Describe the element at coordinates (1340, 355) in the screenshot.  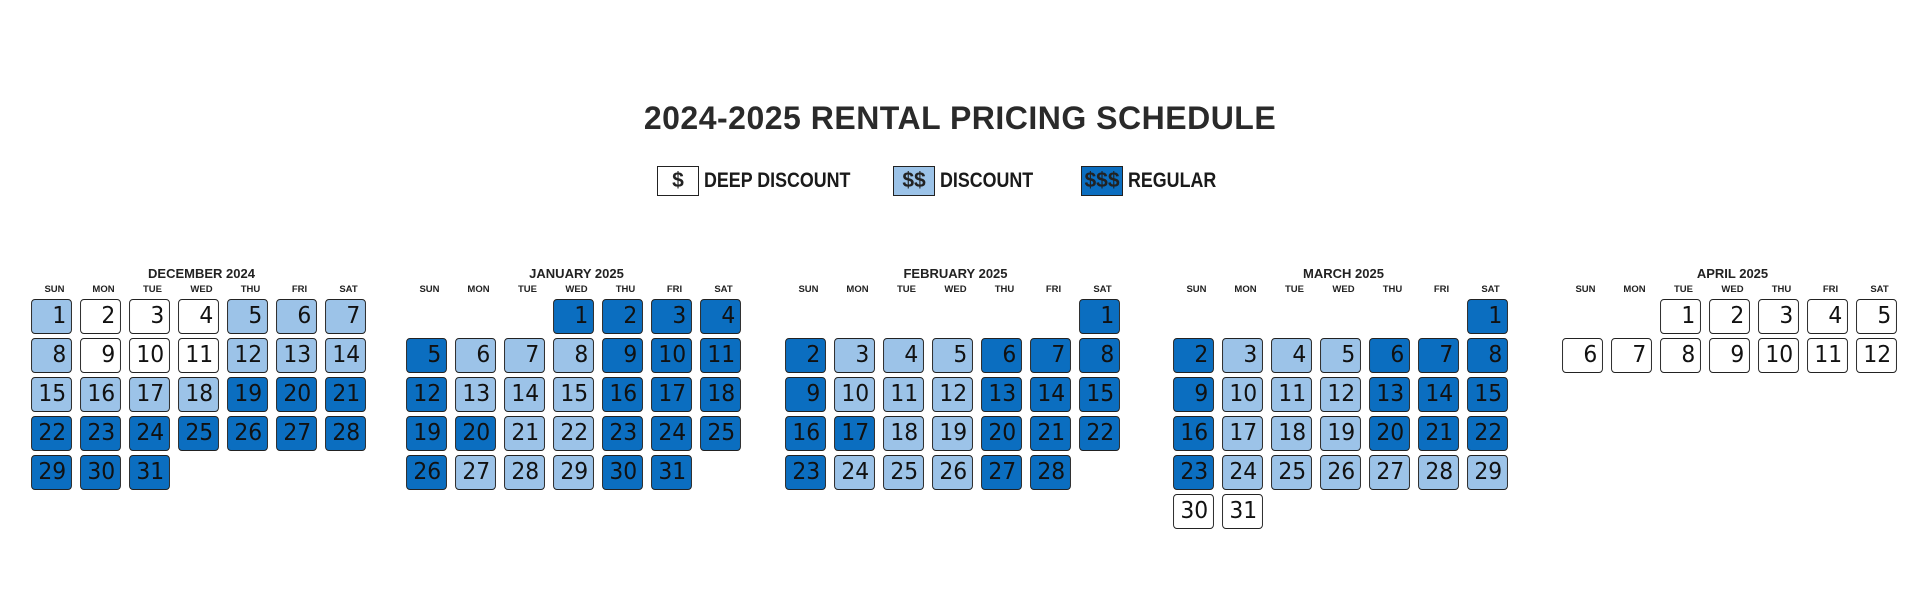
I see `day-cell: 5` at that location.